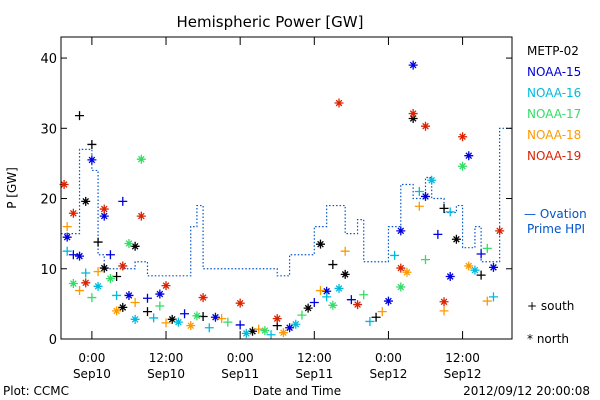 Image resolution: width=600 pixels, height=400 pixels. Describe the element at coordinates (240, 374) in the screenshot. I see `x-tick-date-label: Sep11` at that location.